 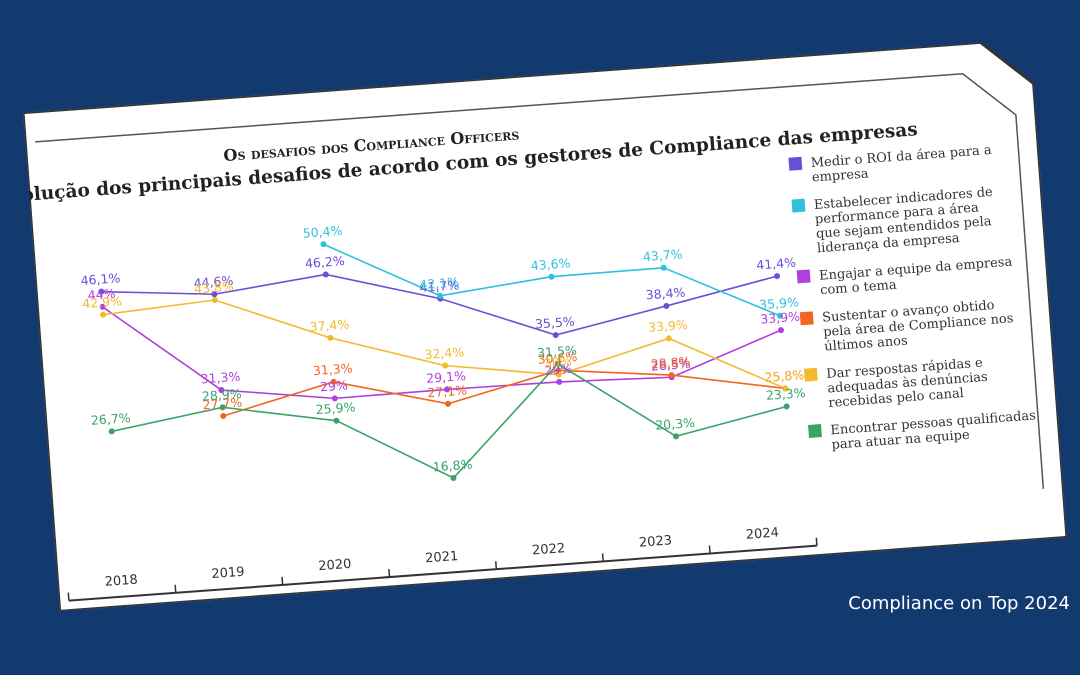 What do you see at coordinates (795, 163) in the screenshot?
I see `legend-swatch-medir-o-roi-da-area-para-a-e` at bounding box center [795, 163].